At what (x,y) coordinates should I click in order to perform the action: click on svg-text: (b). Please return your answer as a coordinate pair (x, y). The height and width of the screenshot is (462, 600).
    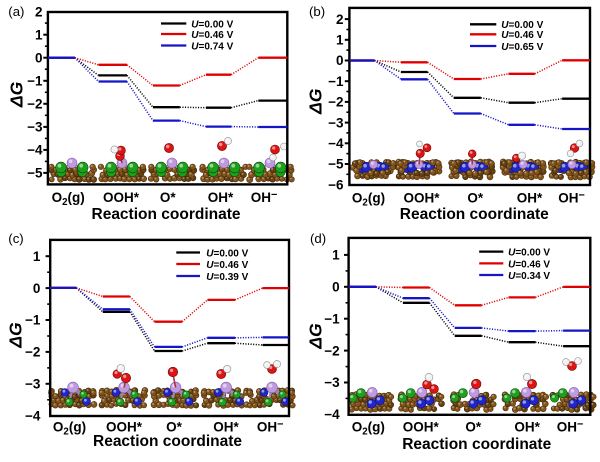
    Looking at the image, I should click on (317, 11).